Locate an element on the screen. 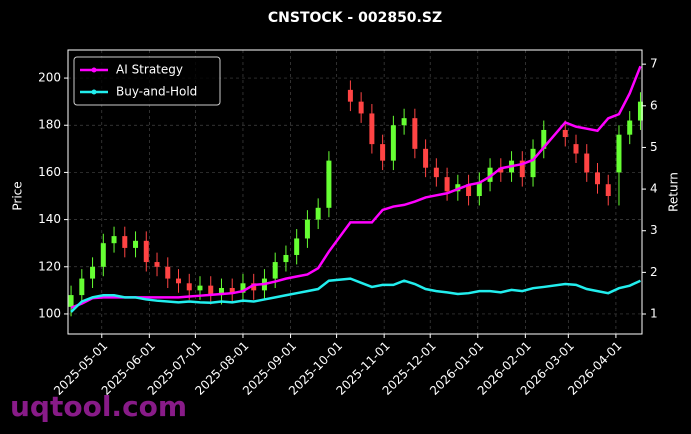  y2-tick-label: 2 is located at coordinates (654, 272).